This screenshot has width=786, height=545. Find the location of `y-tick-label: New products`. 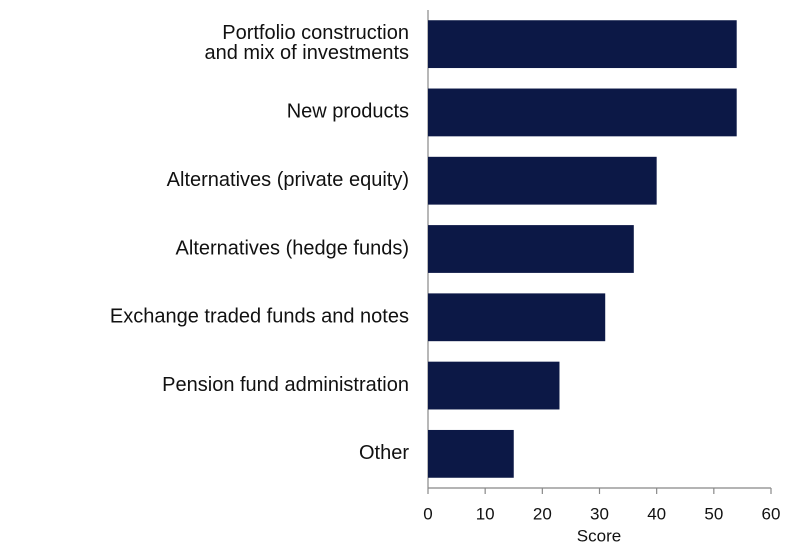

y-tick-label: New products is located at coordinates (348, 112).